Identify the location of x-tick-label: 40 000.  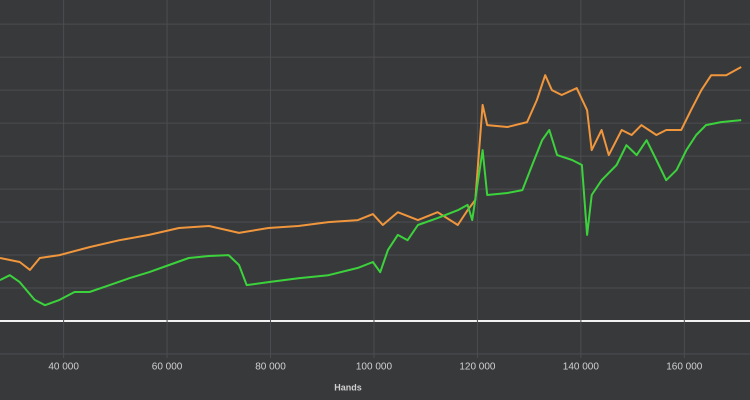
(63, 367).